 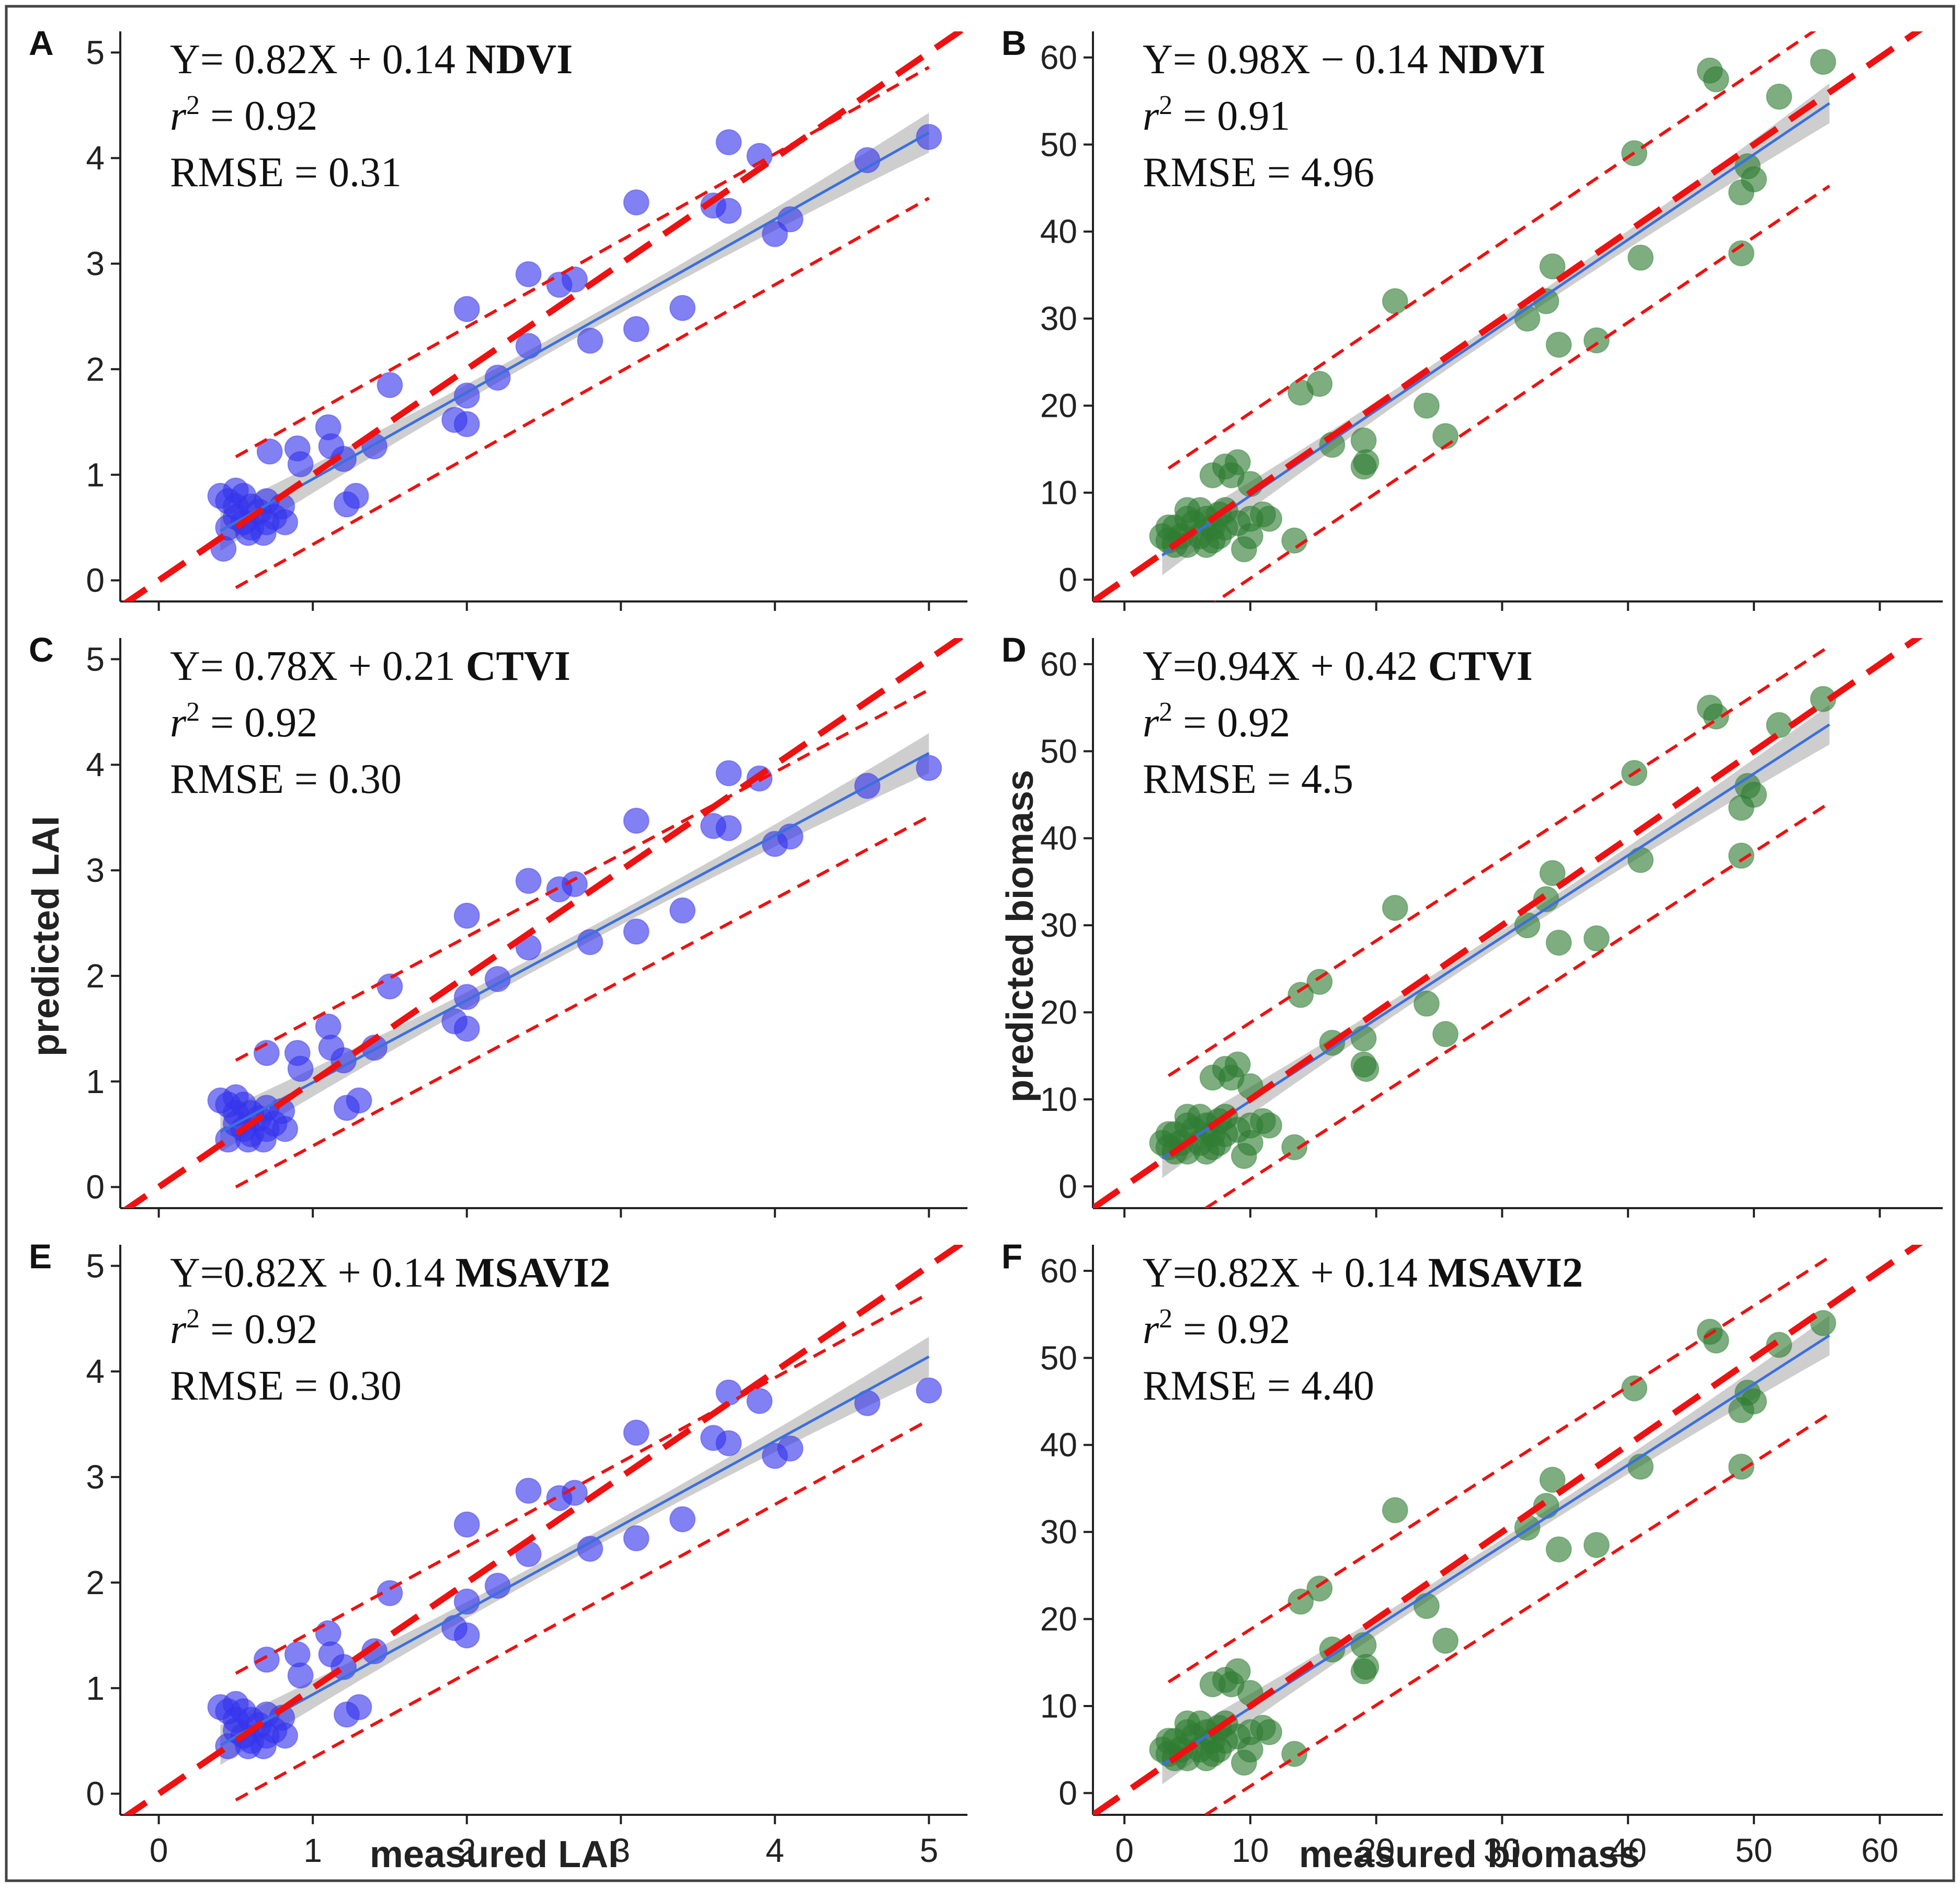 I want to click on y-tick-label: 4, so click(x=96, y=764).